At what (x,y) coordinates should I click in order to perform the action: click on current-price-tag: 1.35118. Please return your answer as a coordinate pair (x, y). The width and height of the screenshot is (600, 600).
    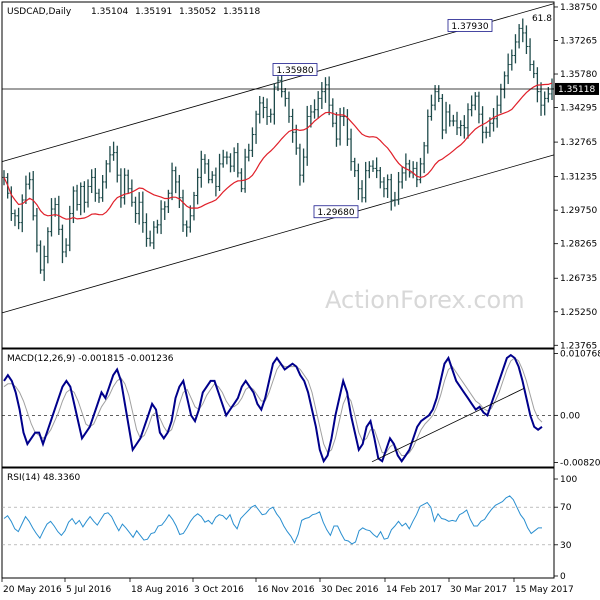
    Looking at the image, I should click on (577, 88).